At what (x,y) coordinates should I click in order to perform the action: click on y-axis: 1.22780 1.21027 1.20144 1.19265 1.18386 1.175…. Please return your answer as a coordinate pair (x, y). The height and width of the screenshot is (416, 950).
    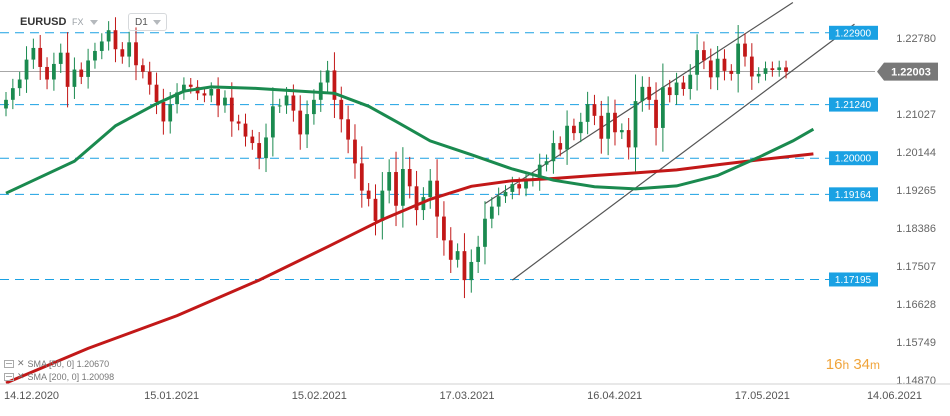
    Looking at the image, I should click on (907, 210).